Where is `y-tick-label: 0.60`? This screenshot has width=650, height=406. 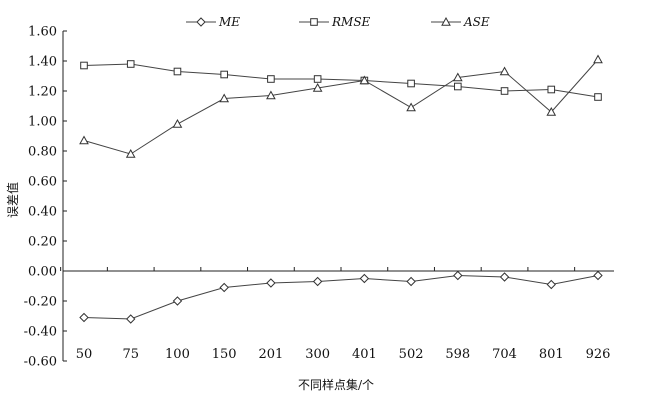
y-tick-label: 0.60 is located at coordinates (42, 182).